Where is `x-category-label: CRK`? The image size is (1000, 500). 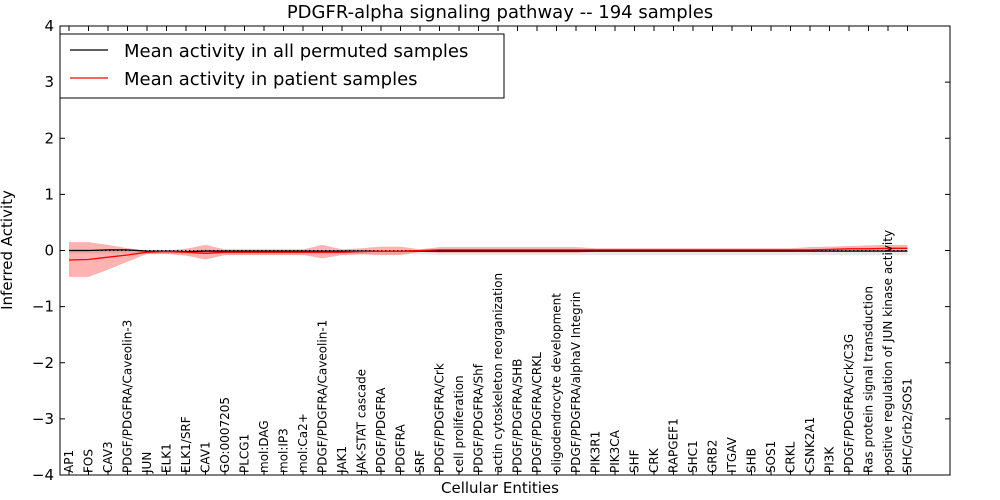 x-category-label: CRK is located at coordinates (654, 460).